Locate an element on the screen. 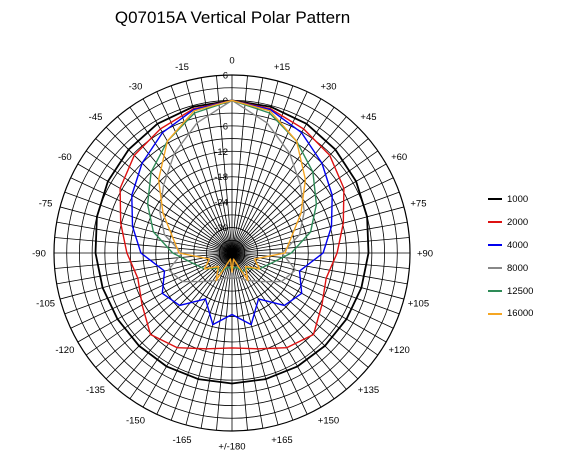 This screenshot has width=575, height=467. legend: 1000 2000 4000 8000 12500 16000 is located at coordinates (510, 256).